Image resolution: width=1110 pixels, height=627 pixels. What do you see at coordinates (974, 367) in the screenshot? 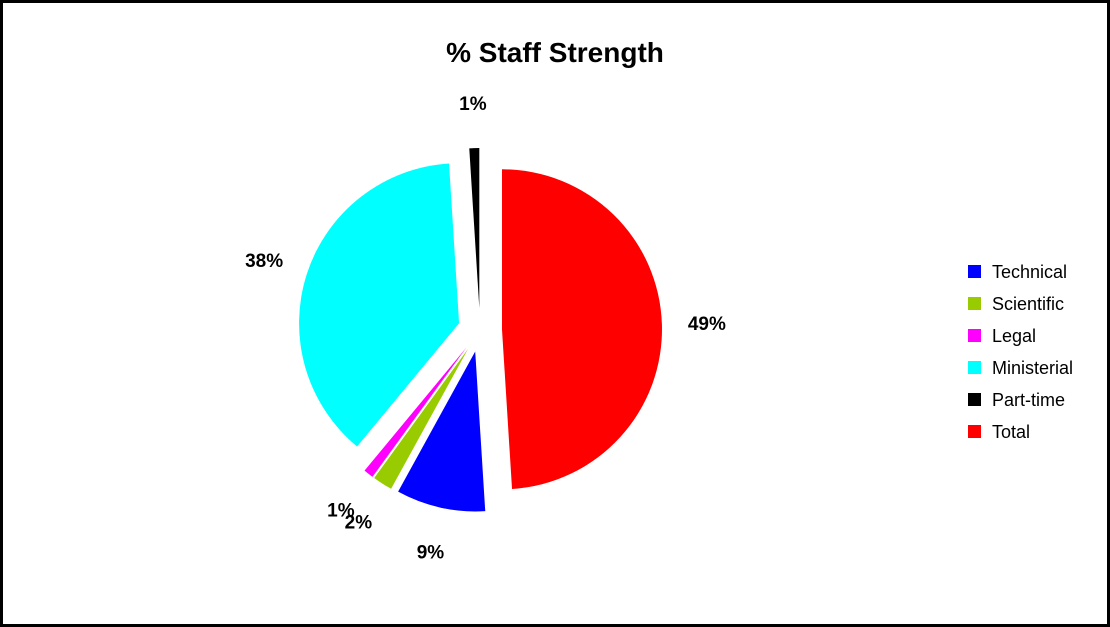
I see `legend-swatch-ministerial` at bounding box center [974, 367].